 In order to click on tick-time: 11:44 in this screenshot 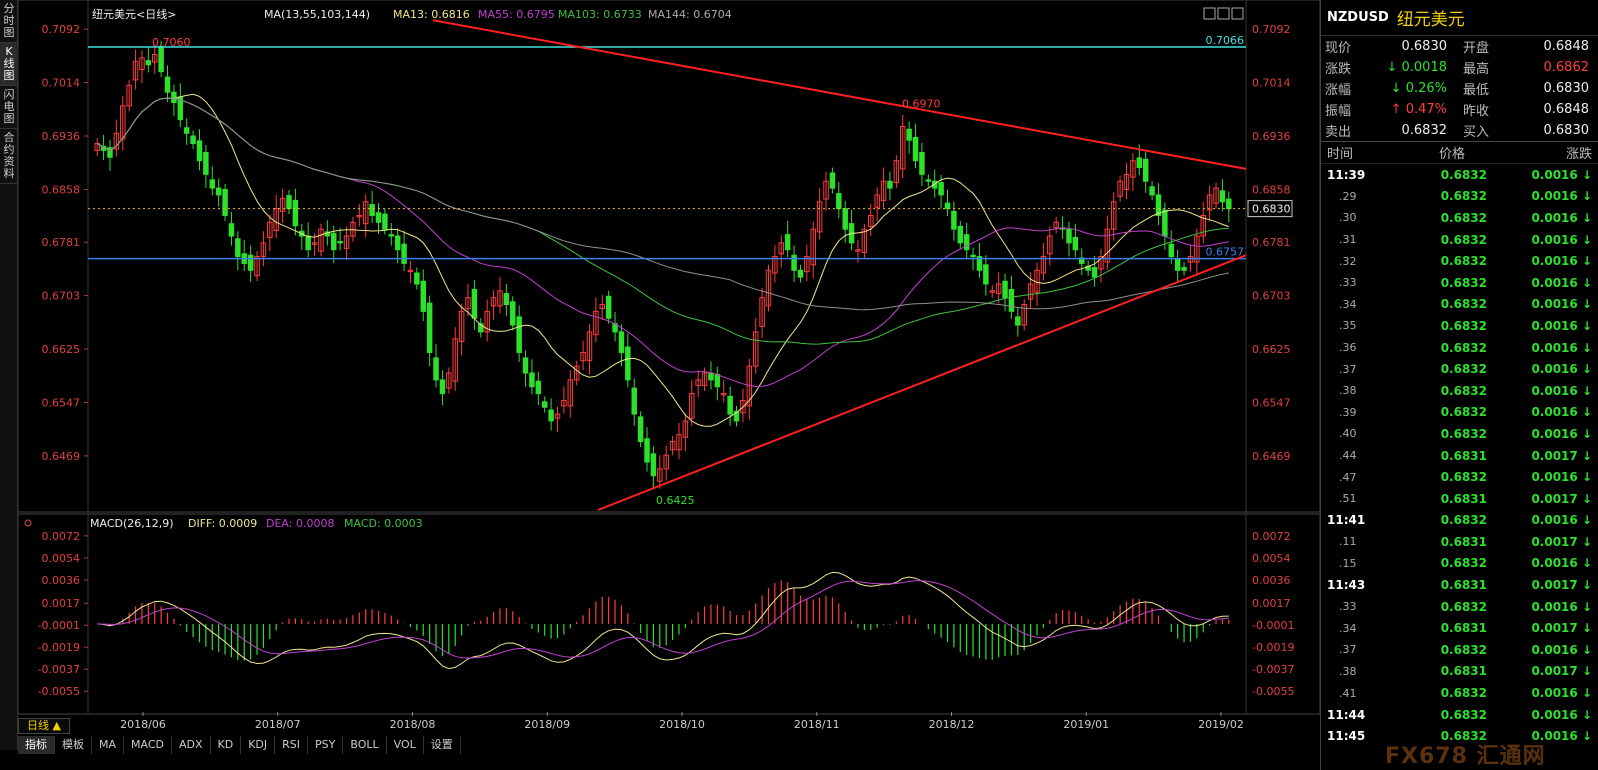, I will do `click(1346, 714)`.